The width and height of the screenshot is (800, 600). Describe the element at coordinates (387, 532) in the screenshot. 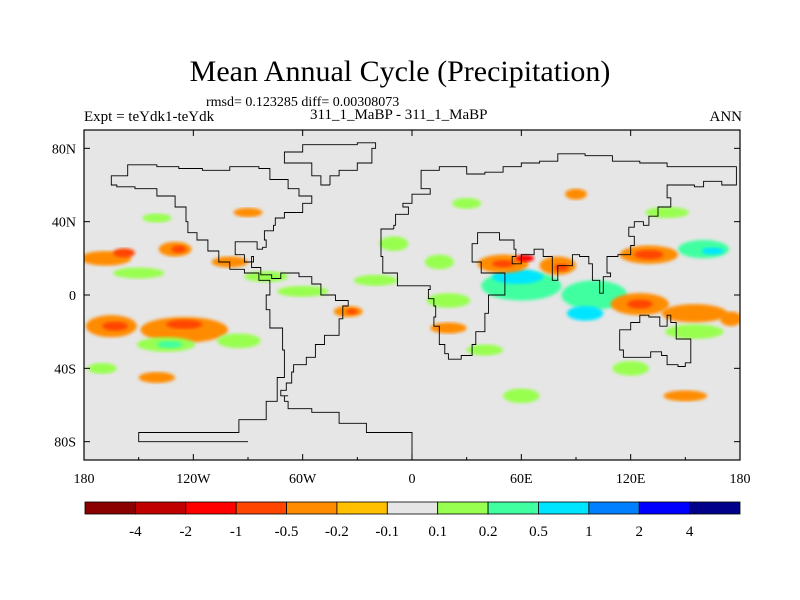

I see `colorbar-label: -0.1` at that location.